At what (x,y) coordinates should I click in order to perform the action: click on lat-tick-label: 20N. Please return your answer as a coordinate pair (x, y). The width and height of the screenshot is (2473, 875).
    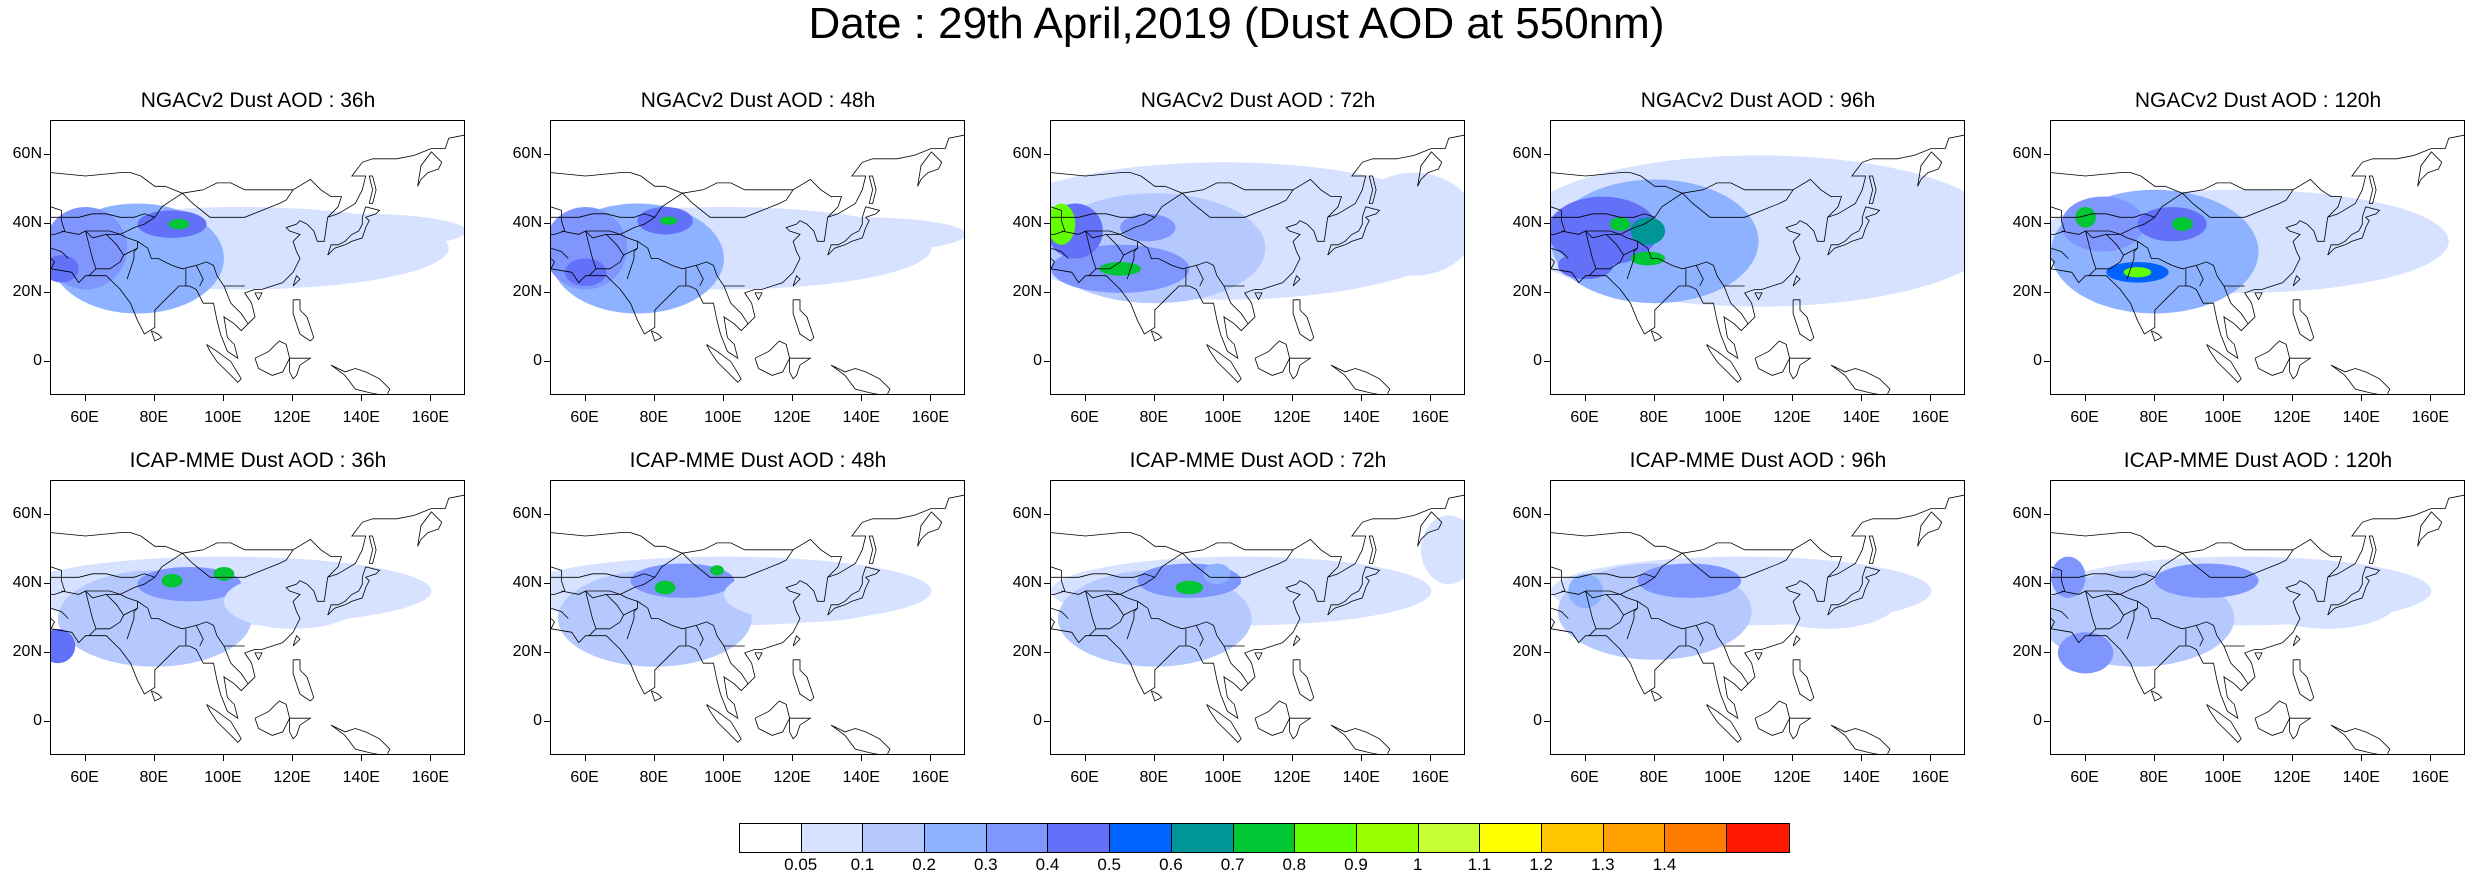
    Looking at the image, I should click on (2027, 651).